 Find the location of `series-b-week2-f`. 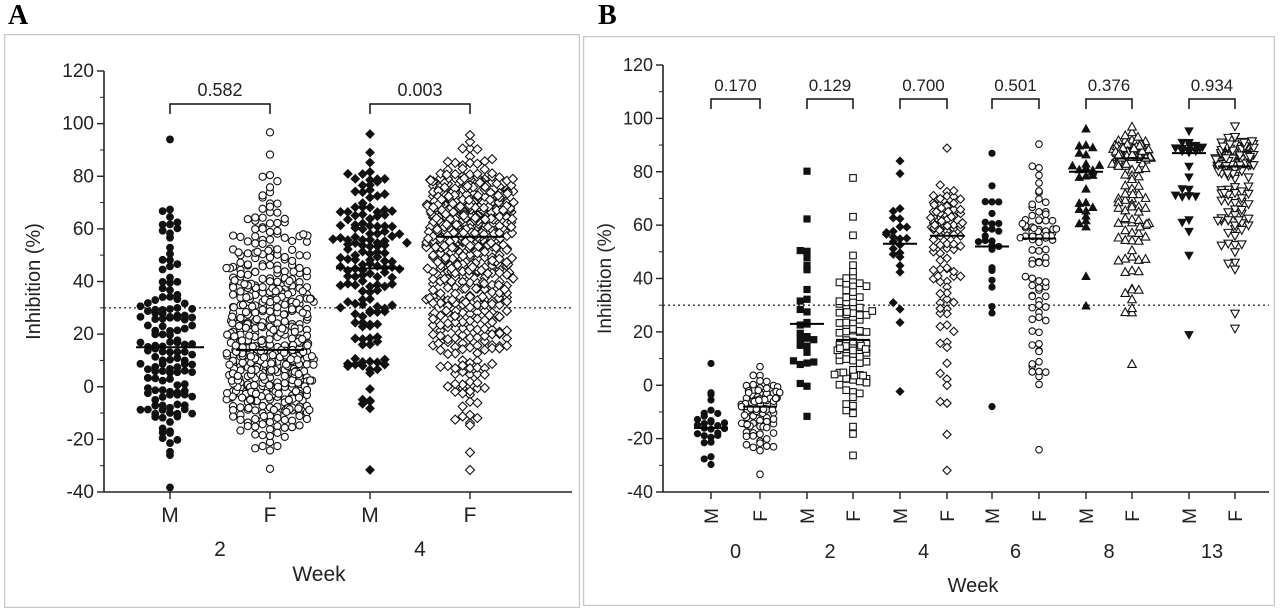

series-b-week2-f is located at coordinates (853, 317).